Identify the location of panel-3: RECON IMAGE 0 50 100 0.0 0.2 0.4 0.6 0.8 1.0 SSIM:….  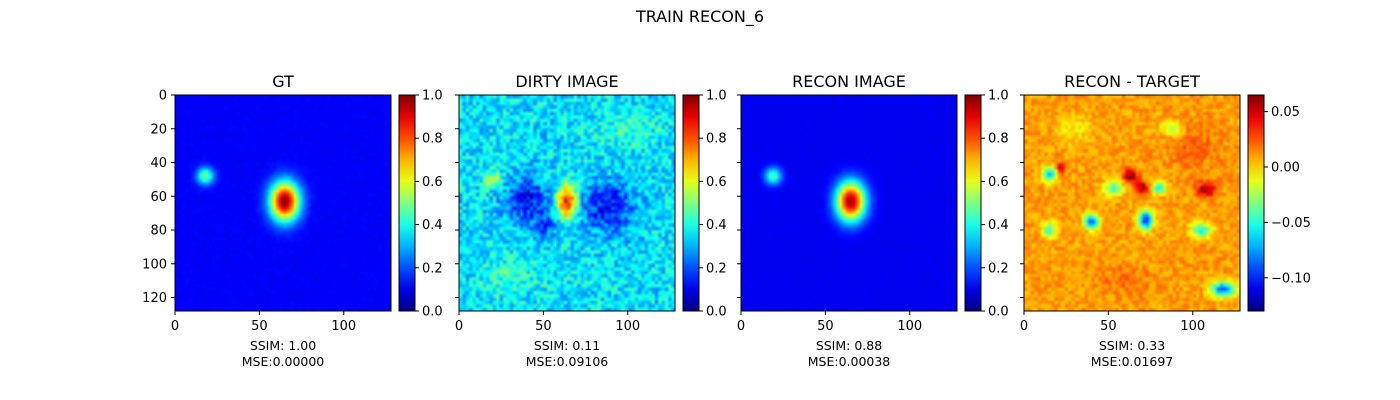
(873, 220).